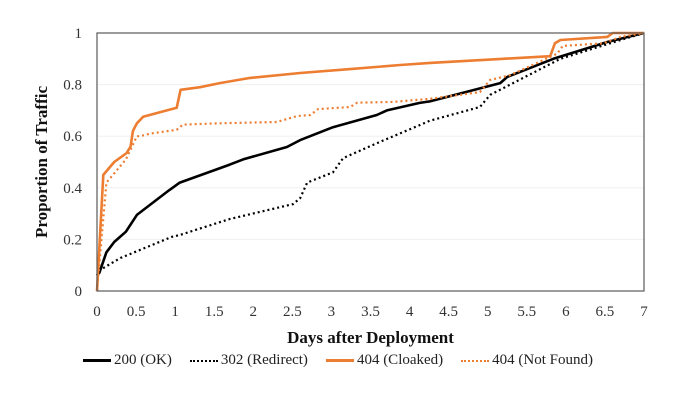  I want to click on x-tick-label: 6, so click(566, 312).